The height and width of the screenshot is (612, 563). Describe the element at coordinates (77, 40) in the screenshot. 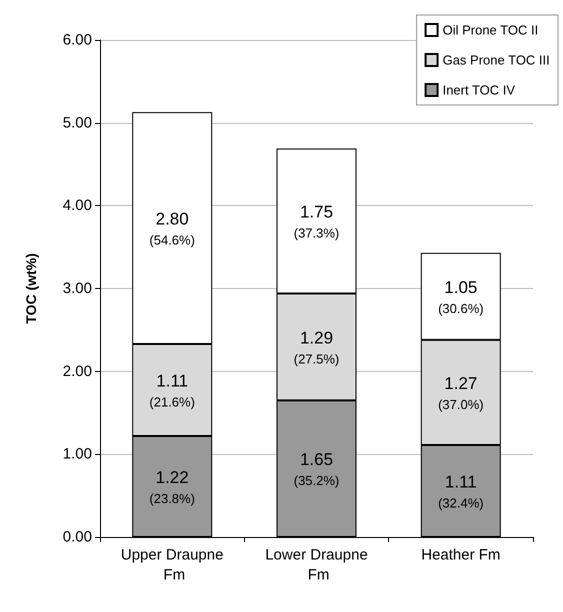

I see `y-tick-label: 6.00` at that location.